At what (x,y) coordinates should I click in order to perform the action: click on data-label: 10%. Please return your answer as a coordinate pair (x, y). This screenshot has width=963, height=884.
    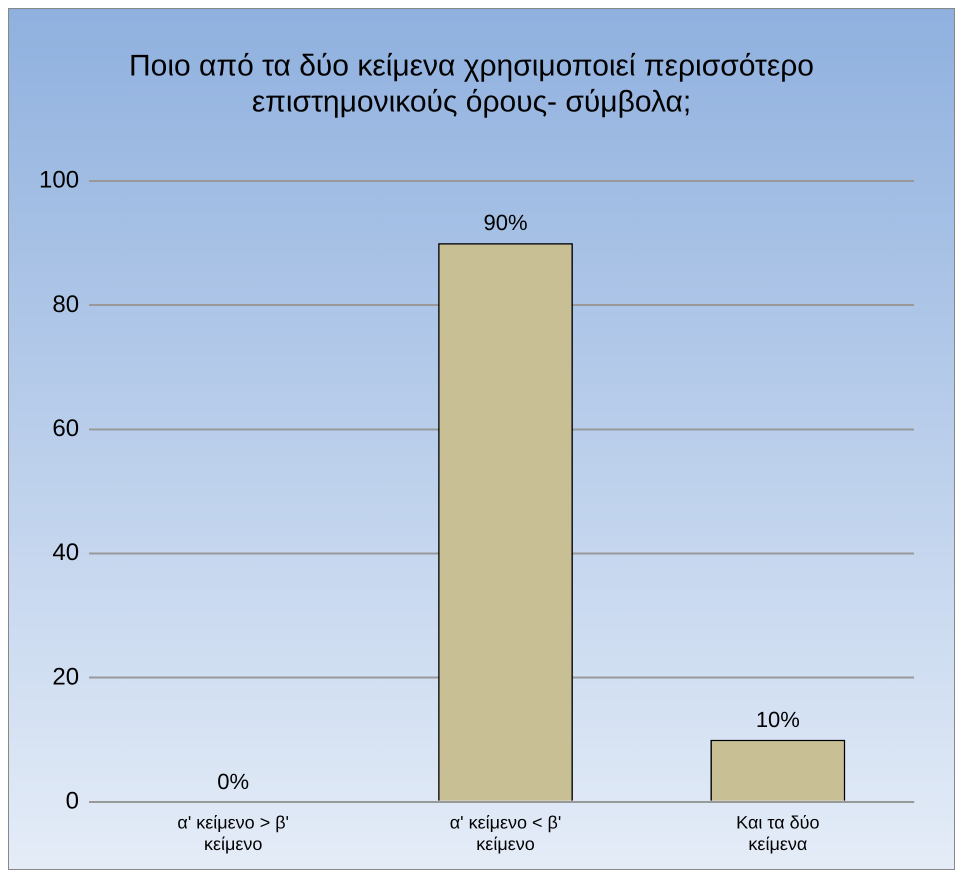
    Looking at the image, I should click on (778, 719).